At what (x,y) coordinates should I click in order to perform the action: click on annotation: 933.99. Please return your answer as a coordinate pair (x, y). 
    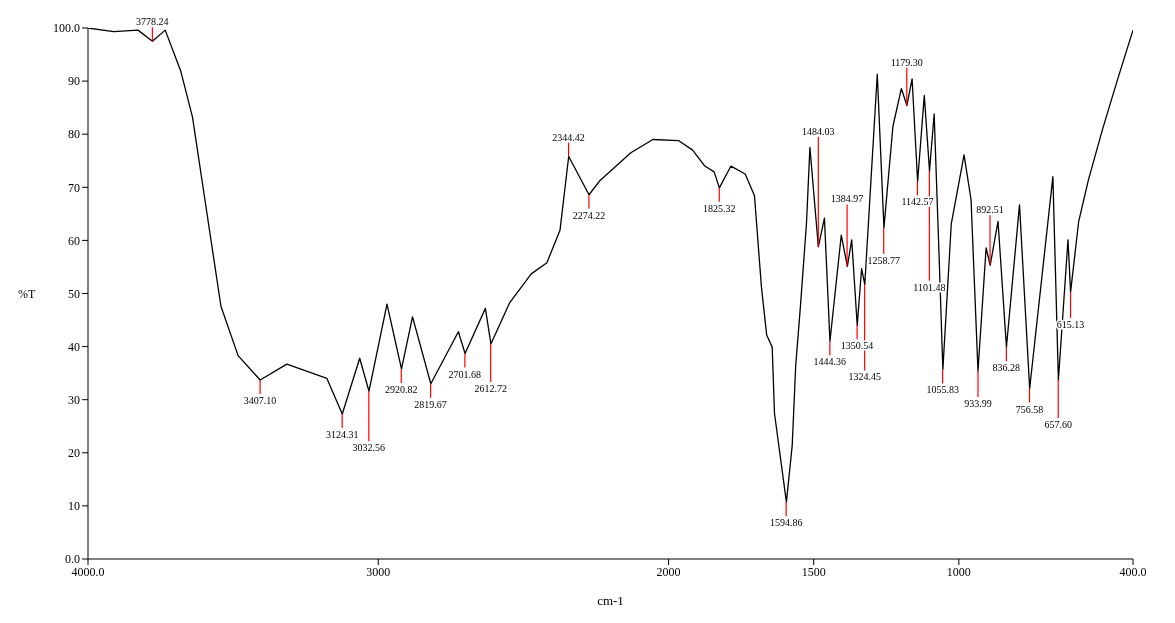
    Looking at the image, I should click on (978, 404).